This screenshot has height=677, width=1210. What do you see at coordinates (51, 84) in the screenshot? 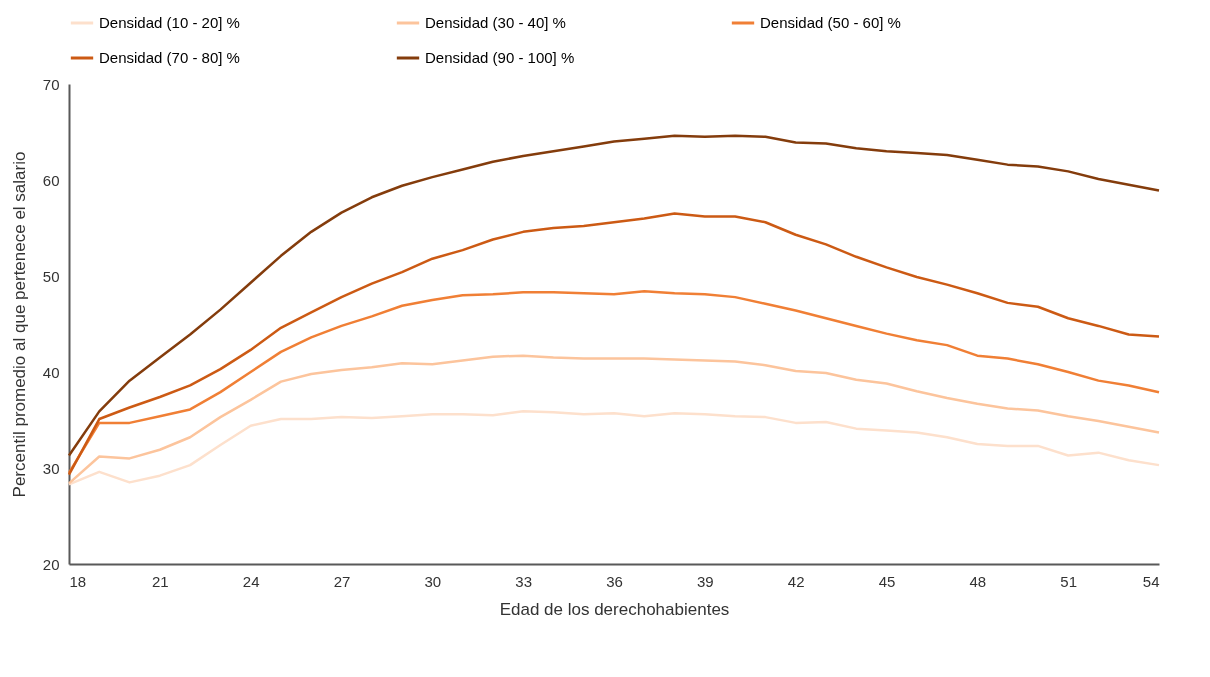
I see `y-tick-label: 70` at bounding box center [51, 84].